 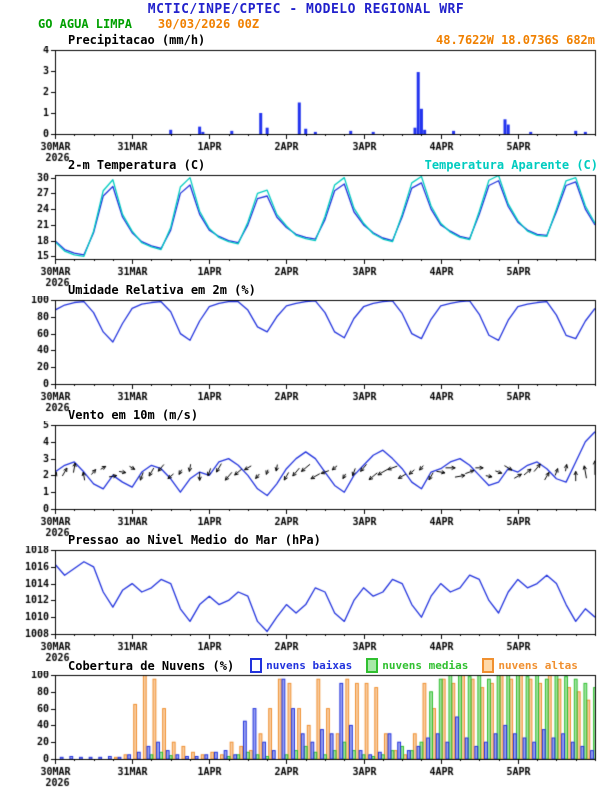 I want to click on legend-label-high-clouds: nuvens altas, so click(x=538, y=665).